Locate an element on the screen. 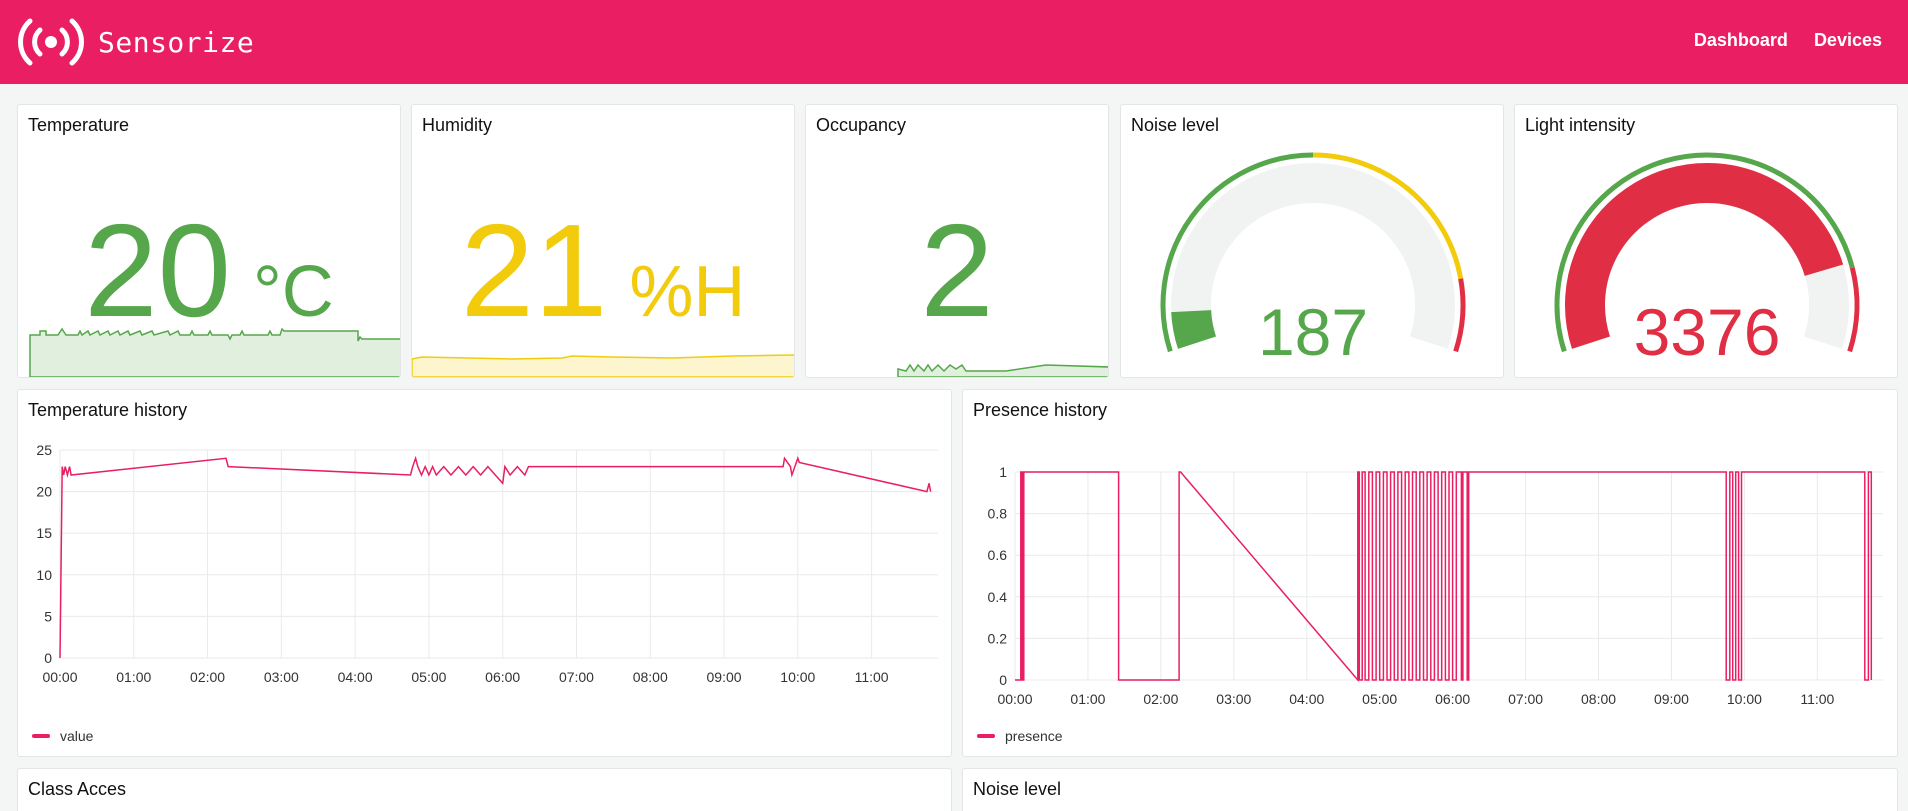 This screenshot has width=1908, height=811. gauge-value-text: 187 is located at coordinates (1313, 332).